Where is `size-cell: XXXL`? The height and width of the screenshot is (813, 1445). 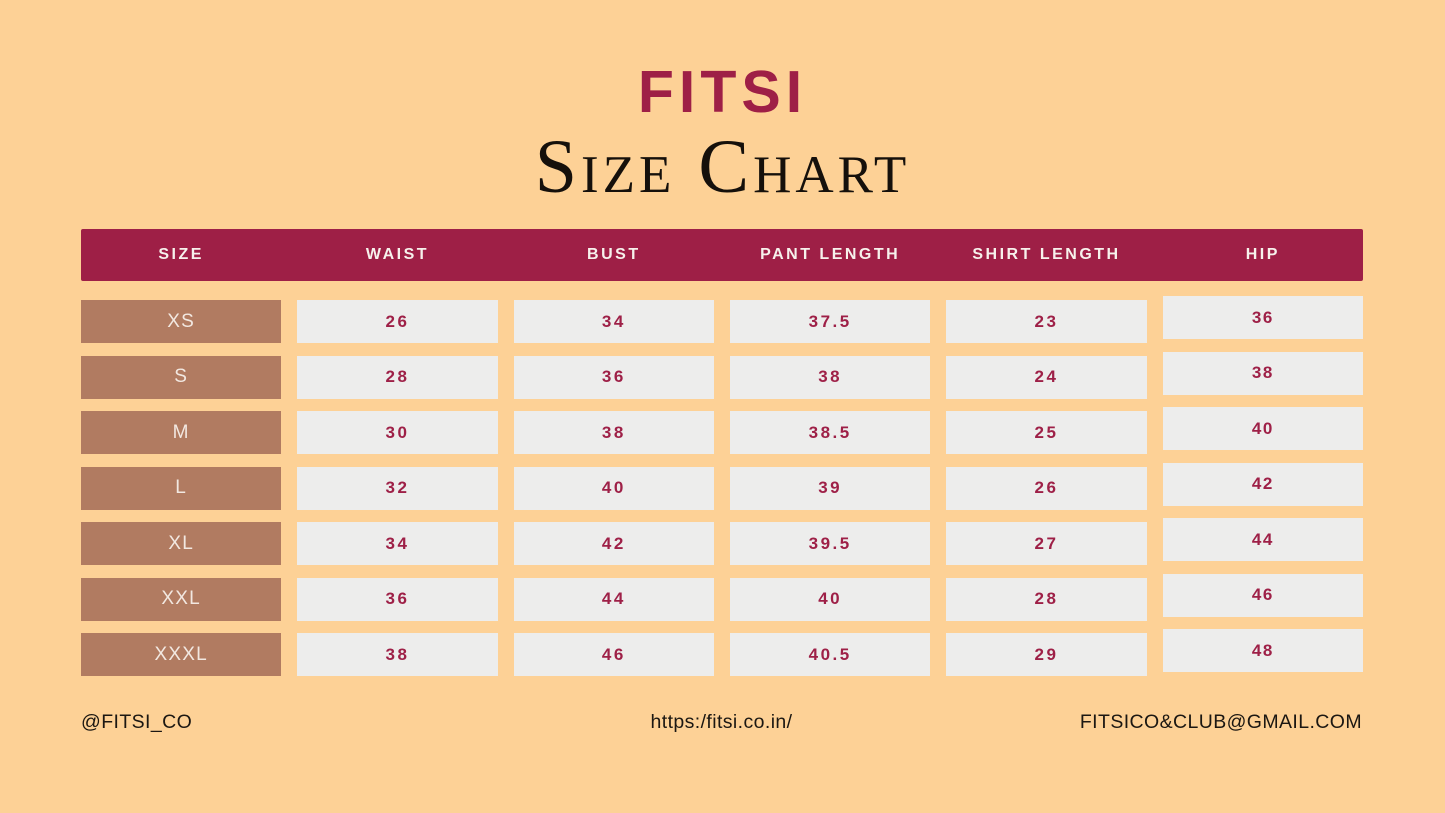 size-cell: XXXL is located at coordinates (181, 654).